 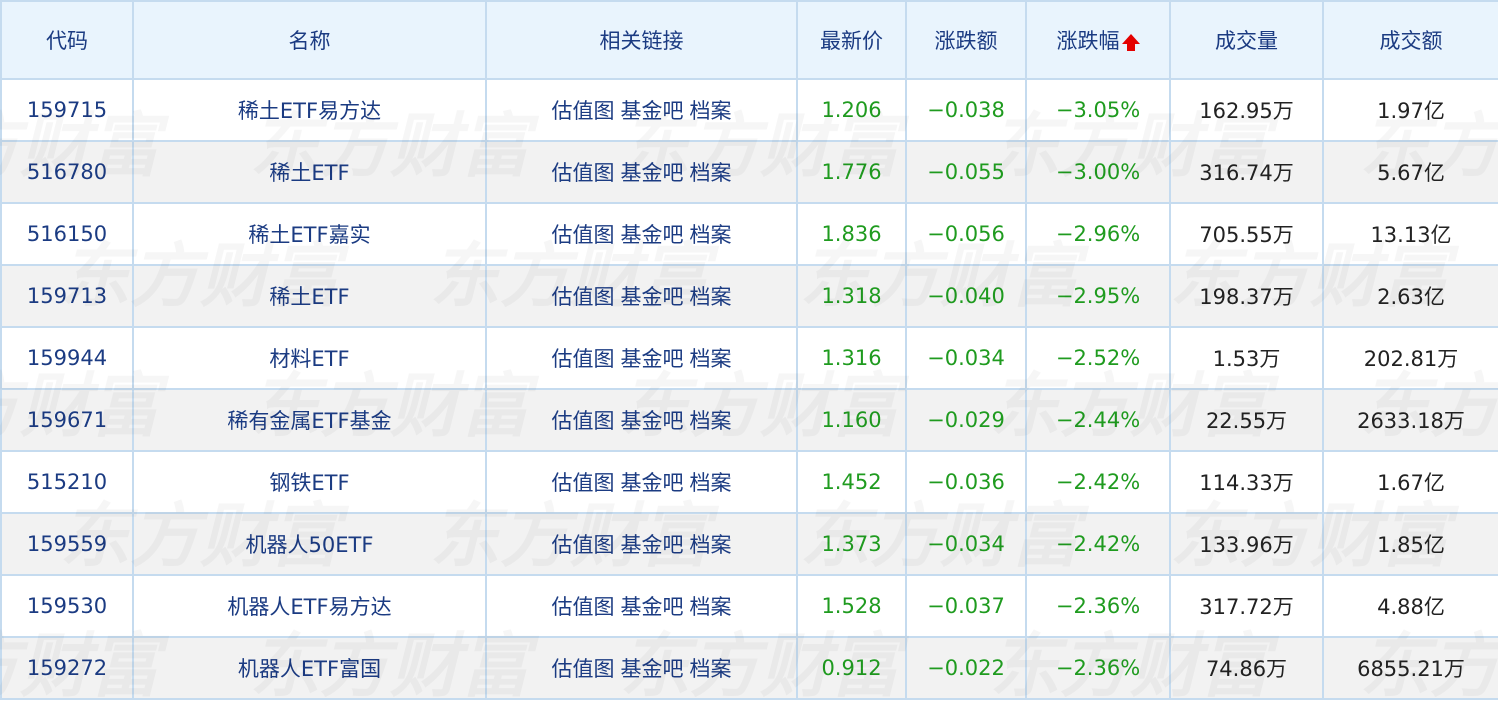 What do you see at coordinates (309, 358) in the screenshot?
I see `fund-name-link: 材料ETF` at bounding box center [309, 358].